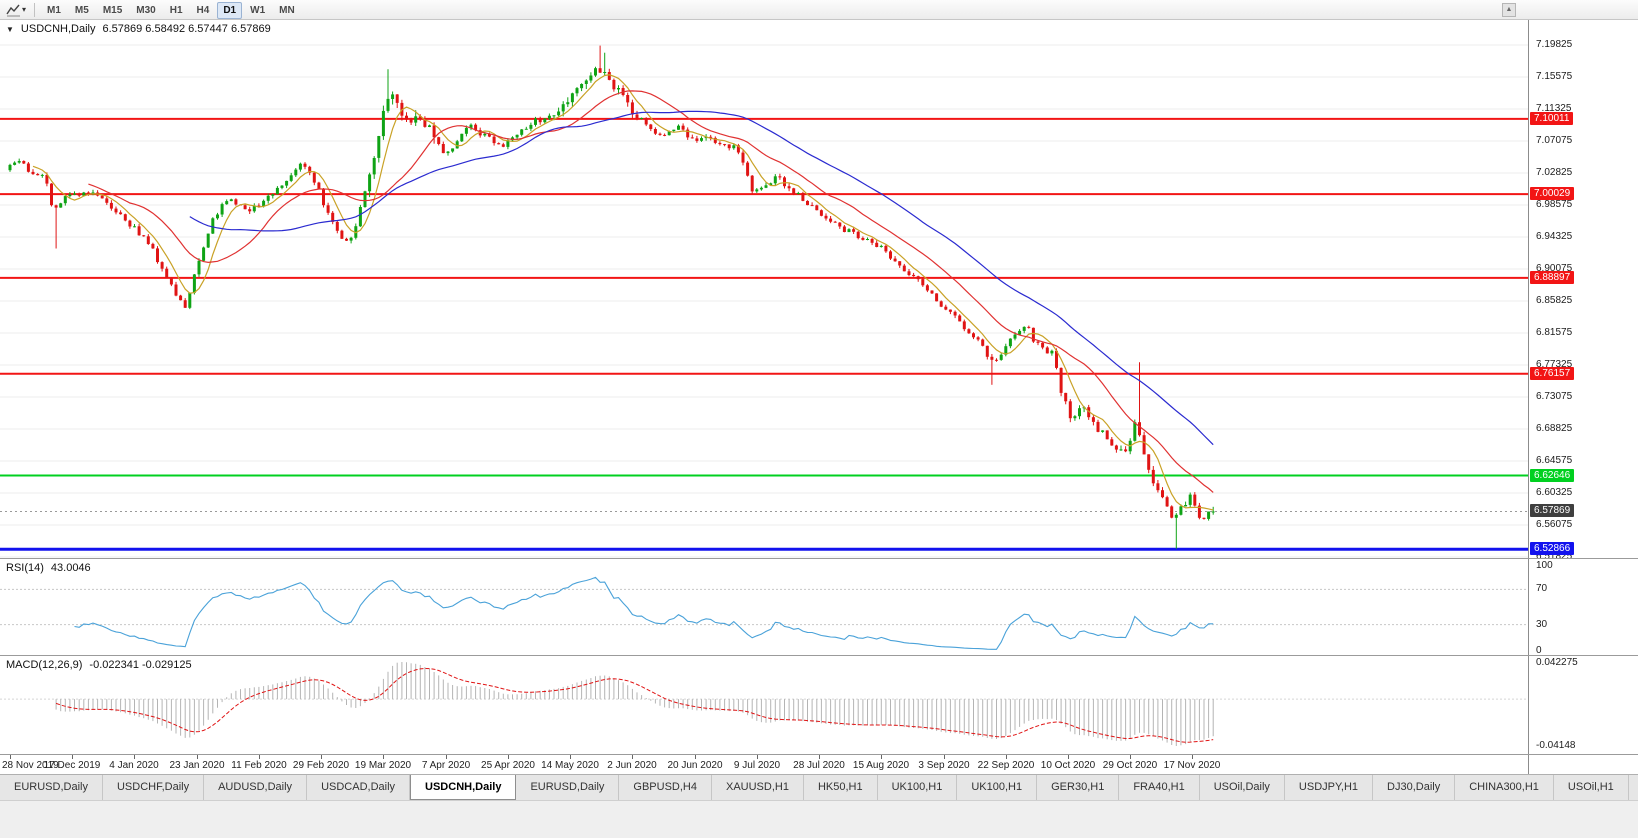 The height and width of the screenshot is (838, 1638). Describe the element at coordinates (841, 787) in the screenshot. I see `chart-tab-hk50-h1: HK50,H1` at that location.